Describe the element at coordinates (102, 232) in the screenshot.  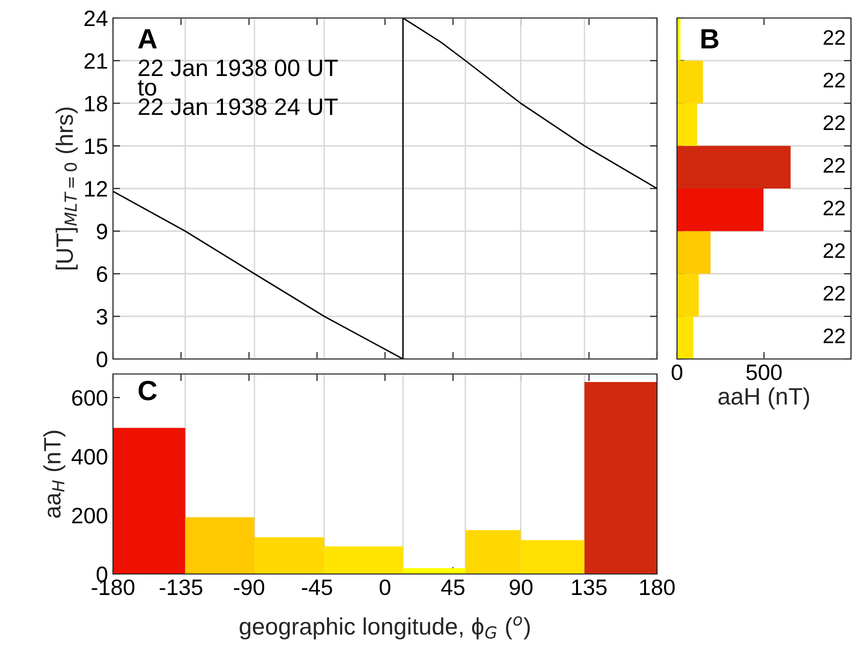
I see `y-tick-label: 9` at that location.